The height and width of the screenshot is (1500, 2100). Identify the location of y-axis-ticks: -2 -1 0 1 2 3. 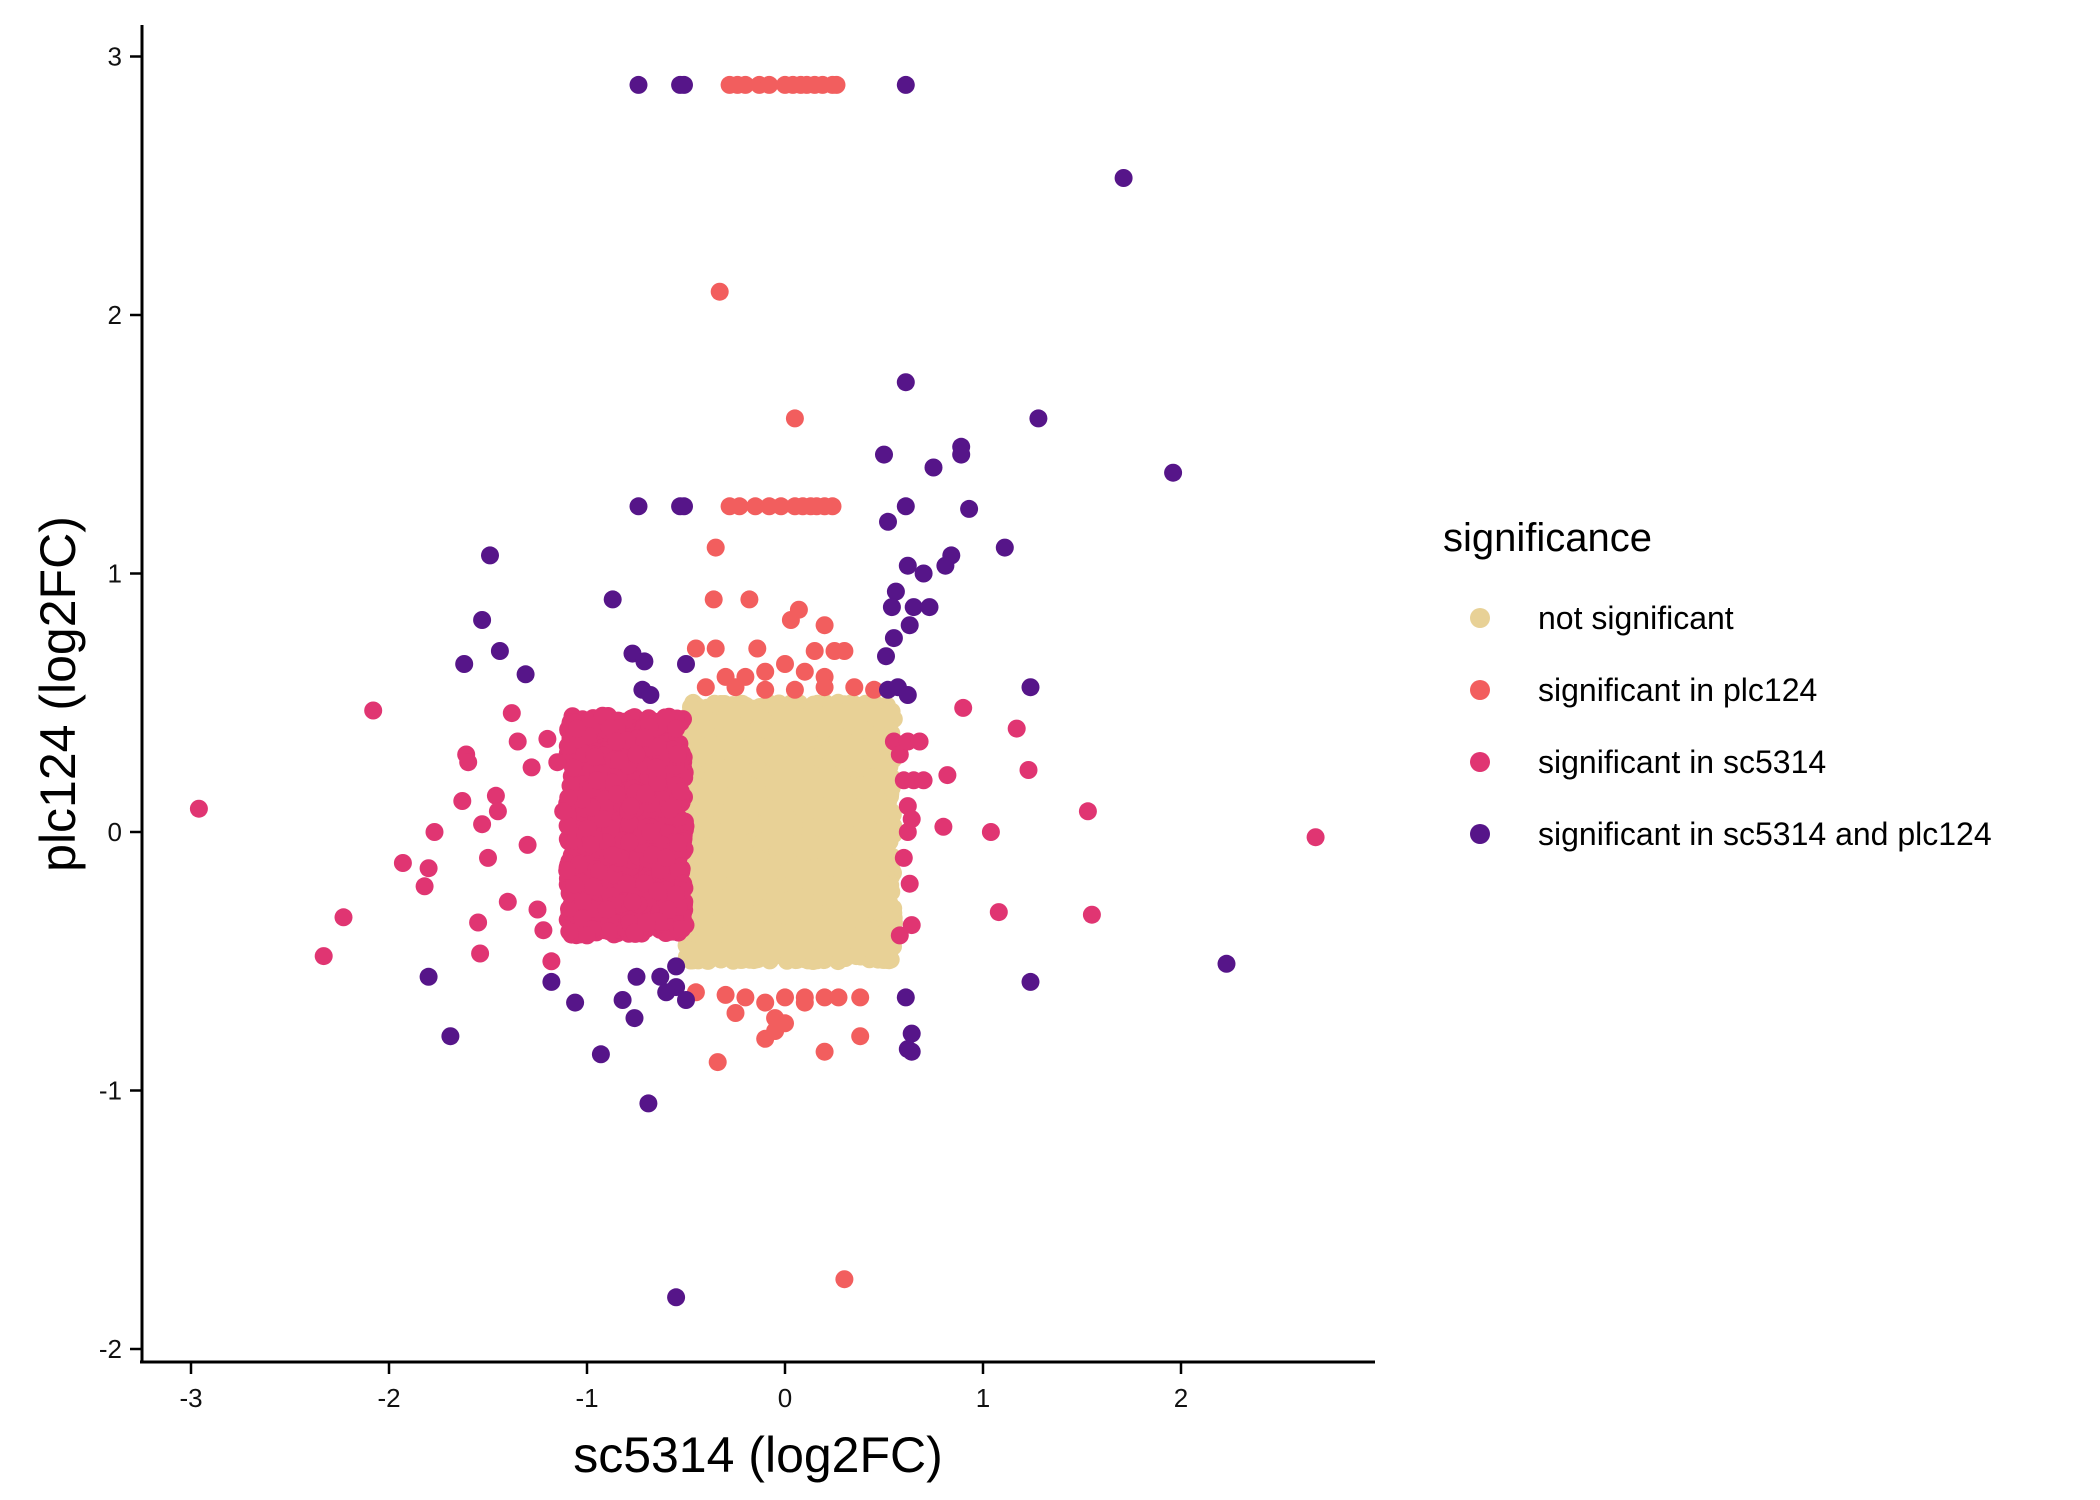
(120, 703).